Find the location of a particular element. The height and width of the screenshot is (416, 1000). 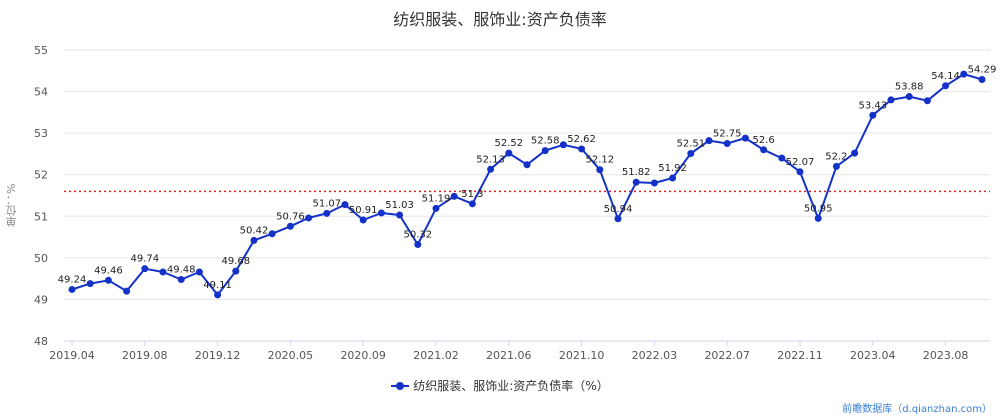

data-label: 51.92 is located at coordinates (672, 168).